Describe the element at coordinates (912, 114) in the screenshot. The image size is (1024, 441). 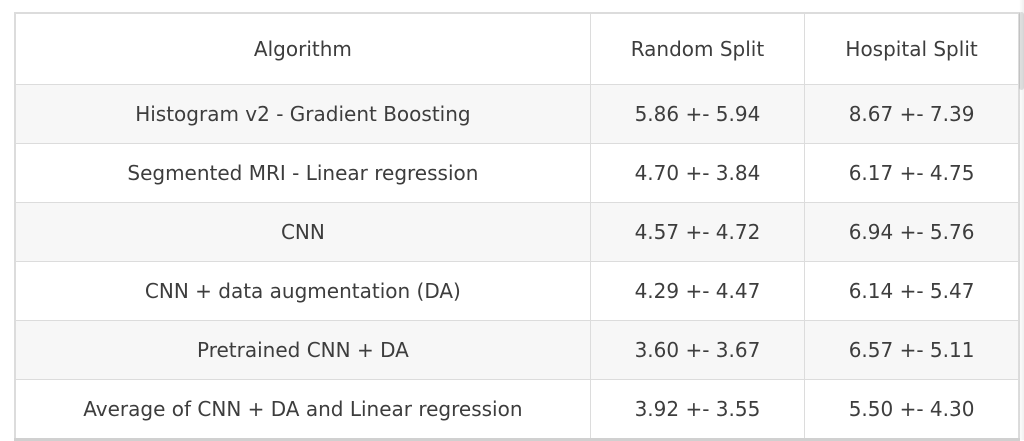
I see `hospital-split-cell: 8.67 +- 7.39` at that location.